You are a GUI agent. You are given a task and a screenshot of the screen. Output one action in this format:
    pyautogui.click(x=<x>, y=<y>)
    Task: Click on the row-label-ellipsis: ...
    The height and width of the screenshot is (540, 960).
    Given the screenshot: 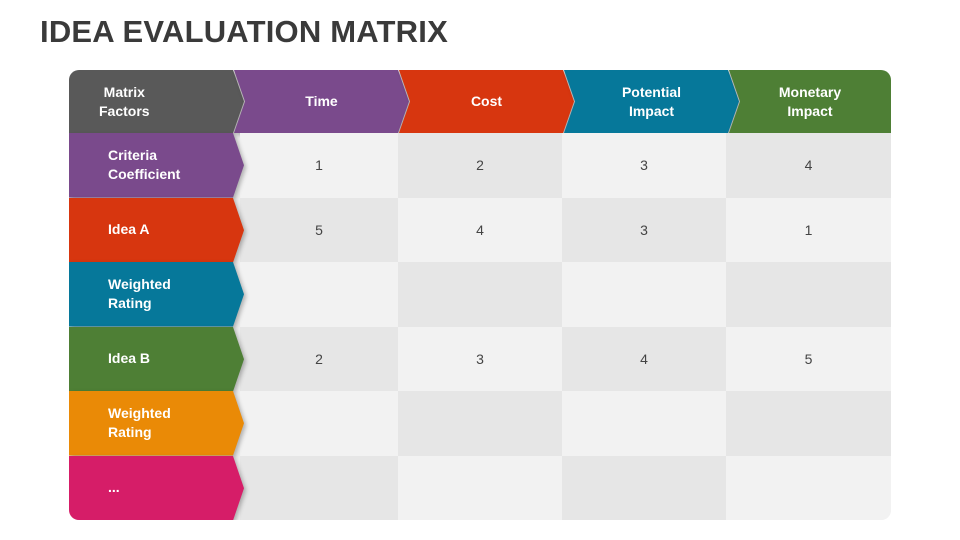 What is the action you would take?
    pyautogui.click(x=156, y=487)
    